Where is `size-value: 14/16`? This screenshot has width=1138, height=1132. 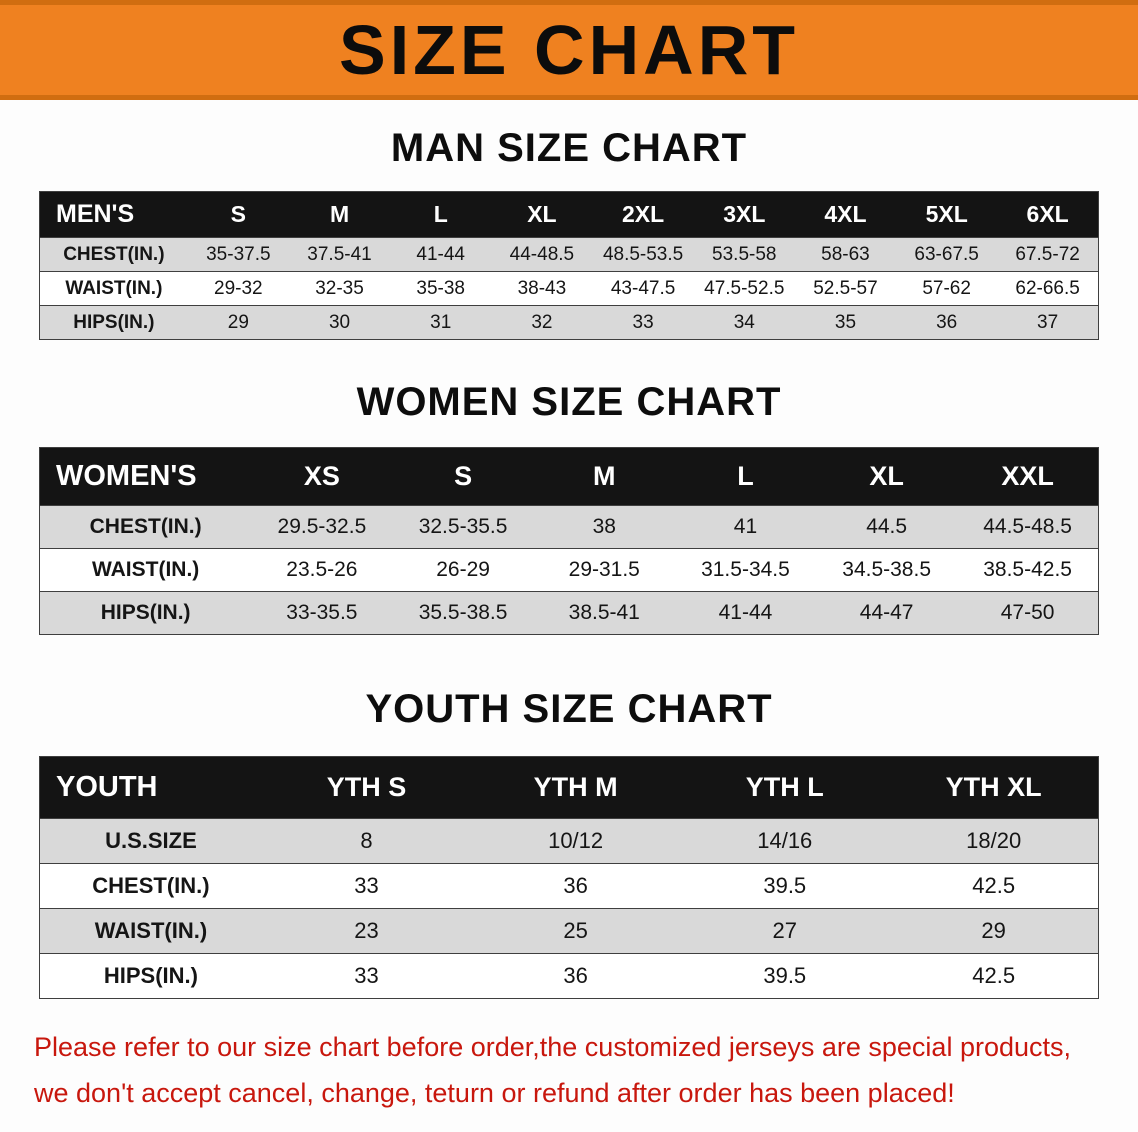
size-value: 14/16 is located at coordinates (785, 841).